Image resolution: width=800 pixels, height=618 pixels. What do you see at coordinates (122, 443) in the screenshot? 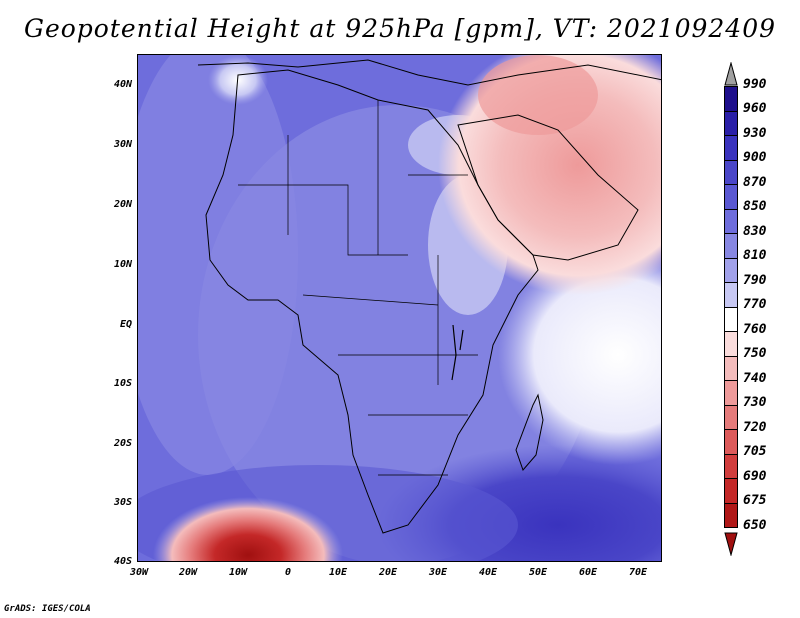
I see `lat-label: 20S` at bounding box center [122, 443].